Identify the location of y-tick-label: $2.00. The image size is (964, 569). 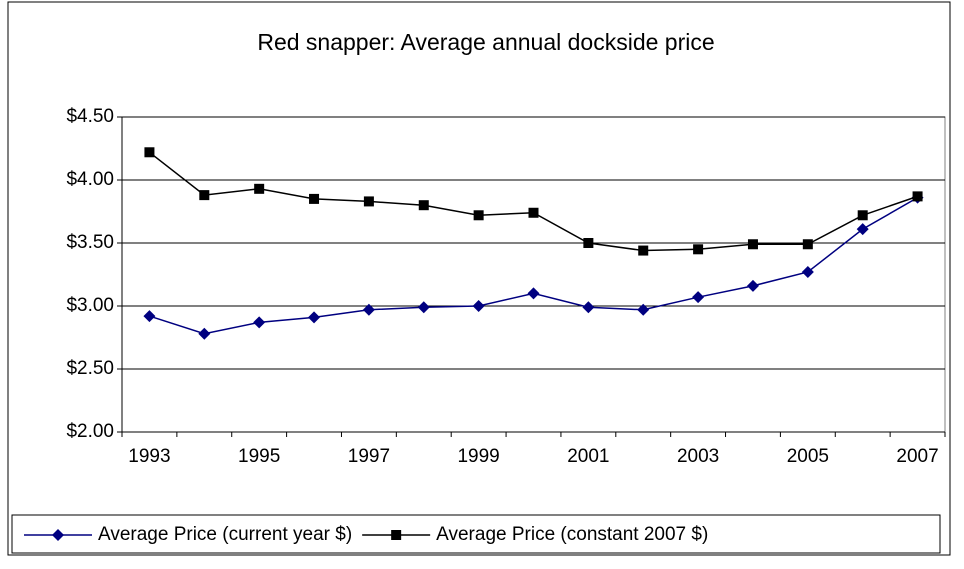
(90, 431).